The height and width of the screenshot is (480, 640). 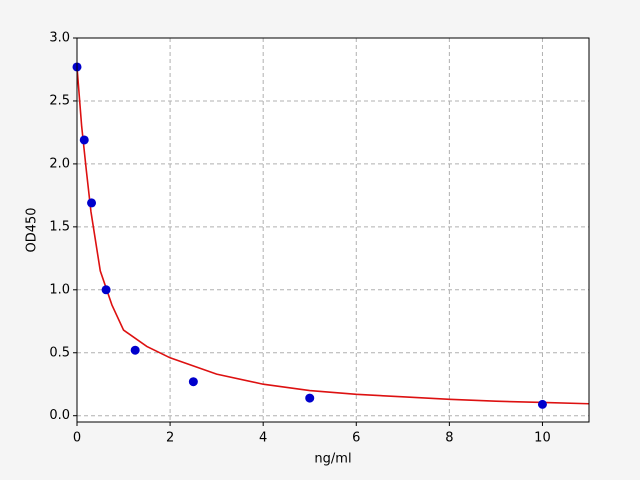 What do you see at coordinates (332, 459) in the screenshot?
I see `x-axis-label: ng/ml` at bounding box center [332, 459].